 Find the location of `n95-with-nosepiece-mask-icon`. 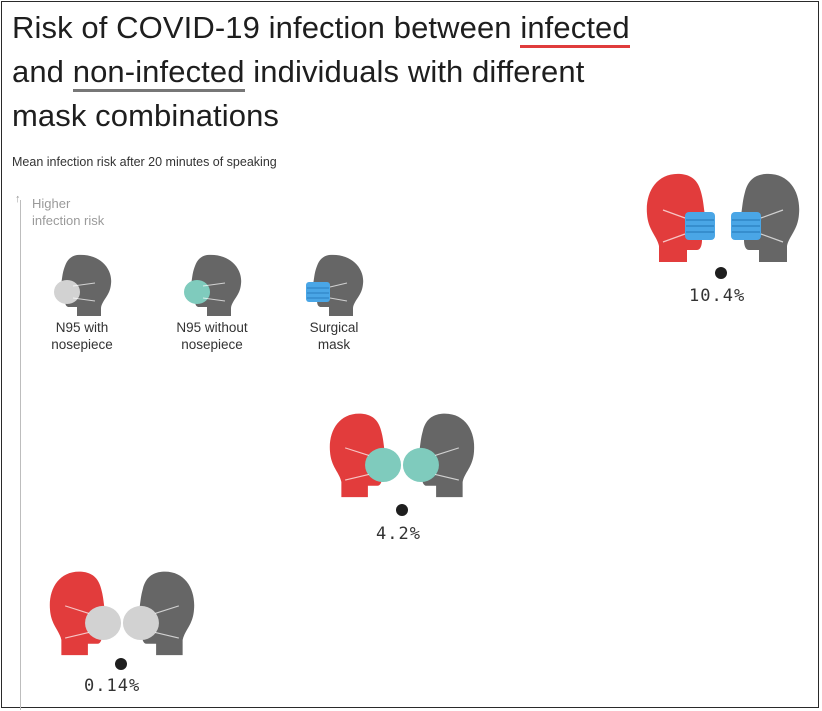

n95-with-nosepiece-mask-icon is located at coordinates (83, 285).